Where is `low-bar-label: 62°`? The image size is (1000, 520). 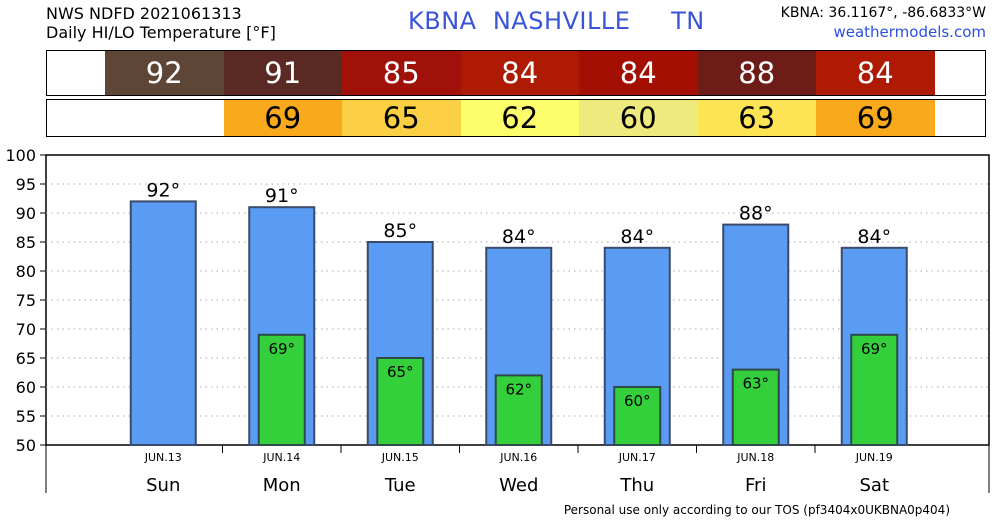 low-bar-label: 62° is located at coordinates (518, 389).